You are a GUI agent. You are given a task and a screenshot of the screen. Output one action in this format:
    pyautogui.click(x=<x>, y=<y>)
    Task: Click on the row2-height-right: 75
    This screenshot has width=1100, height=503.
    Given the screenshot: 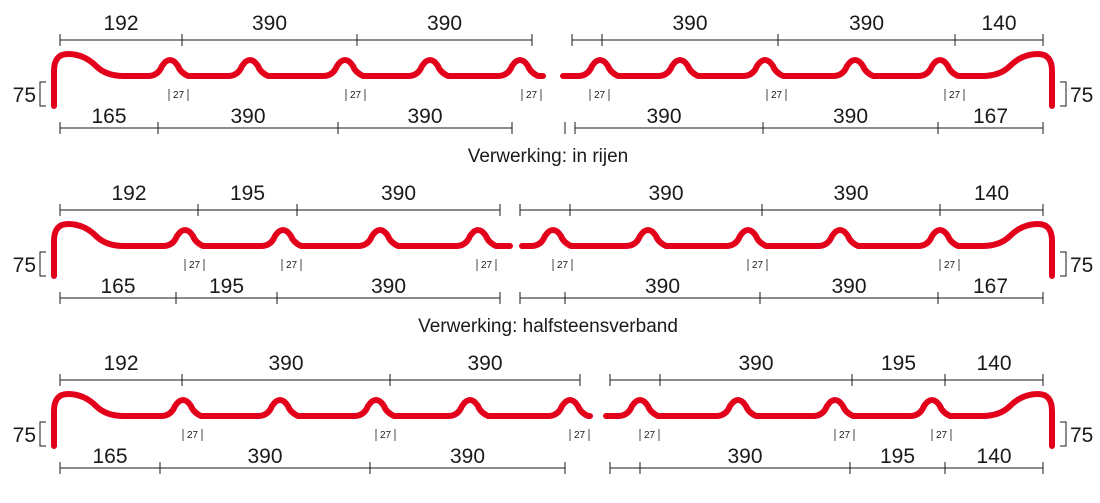 What is the action you would take?
    pyautogui.click(x=1081, y=265)
    